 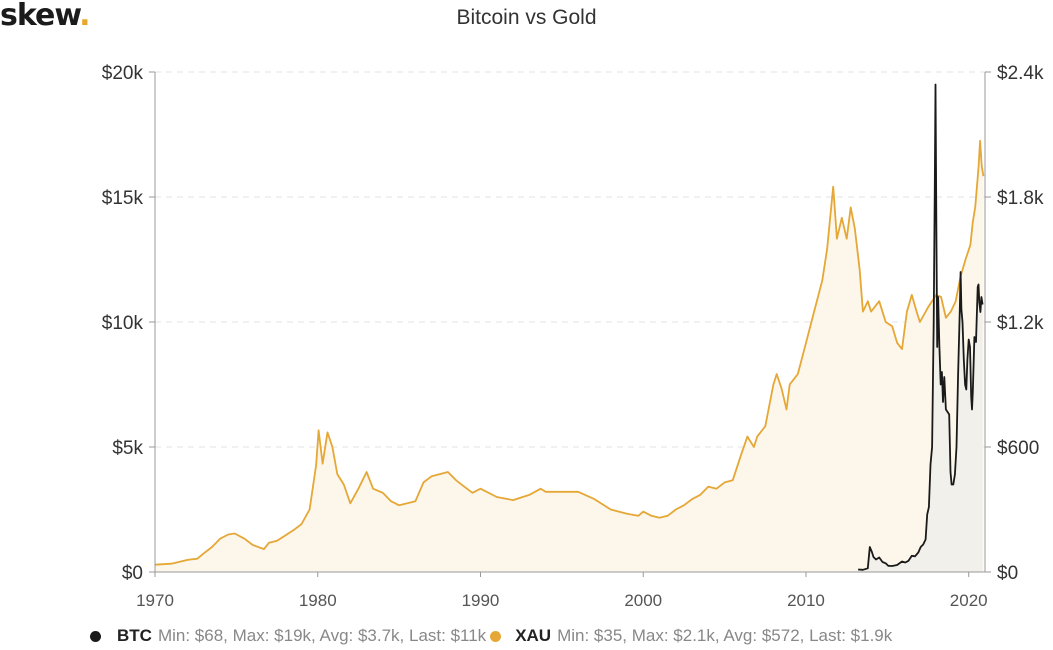 I want to click on x-tick-label: 1970, so click(x=155, y=600).